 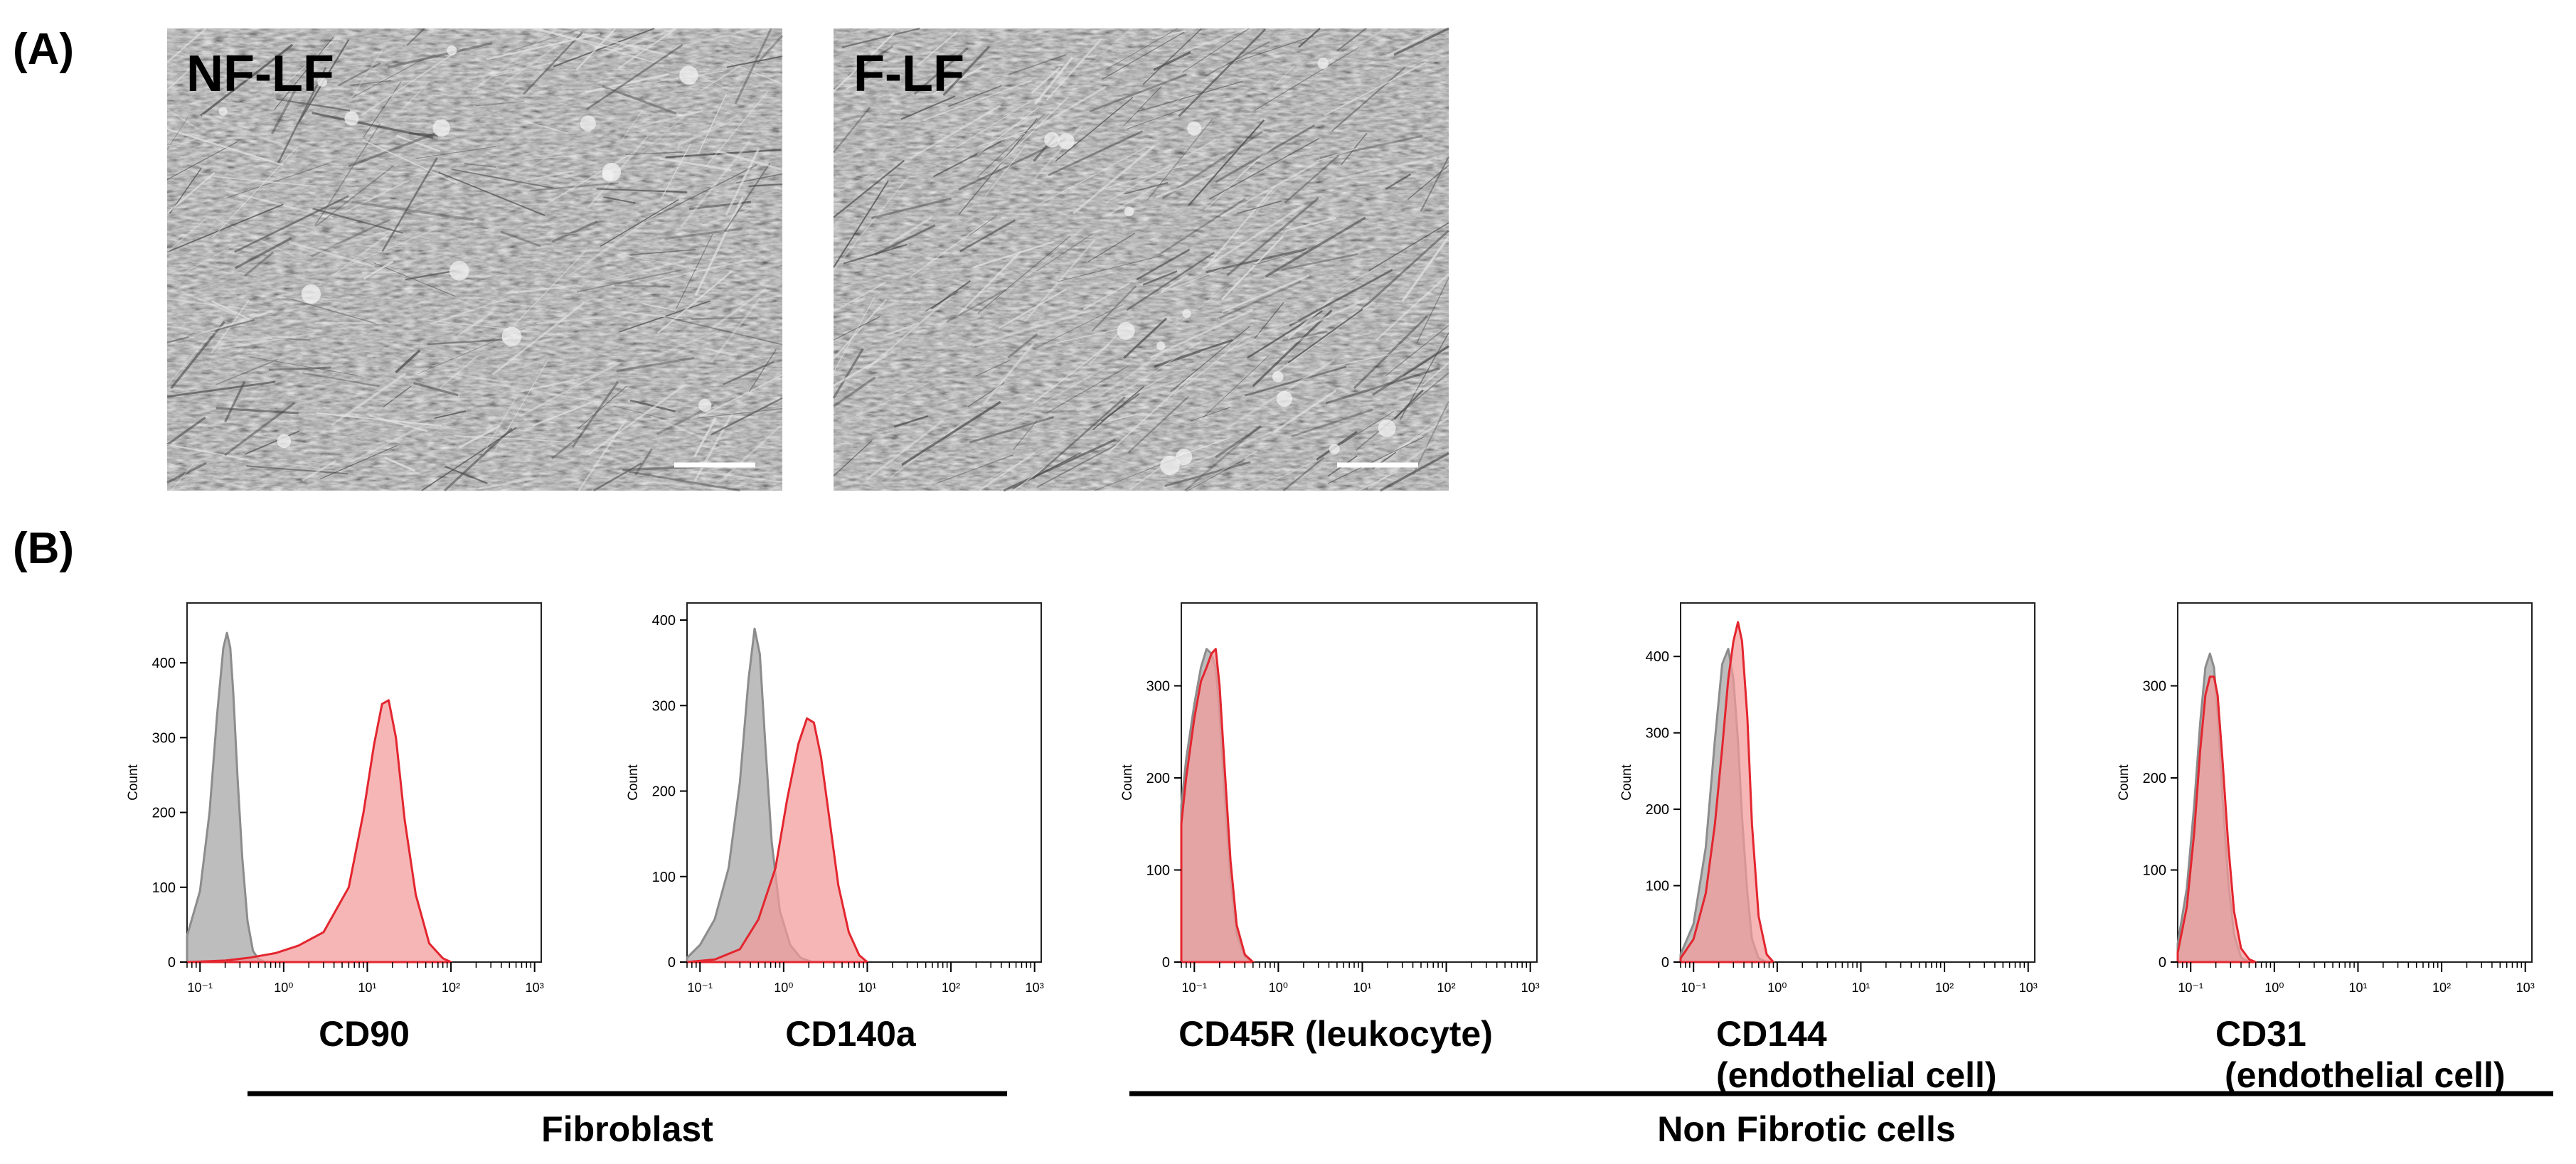 What do you see at coordinates (908, 74) in the screenshot?
I see `micrograph-label: F-LF` at bounding box center [908, 74].